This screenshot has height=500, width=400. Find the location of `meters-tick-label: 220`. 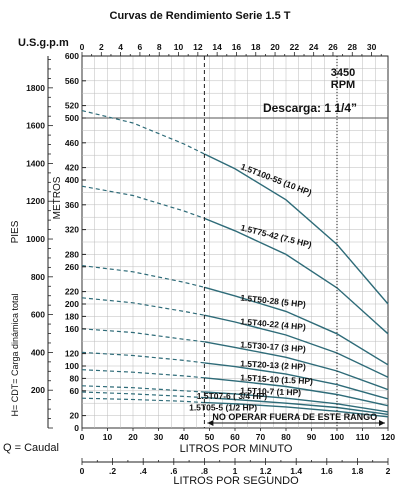

meters-tick-label: 220 is located at coordinates (72, 292).